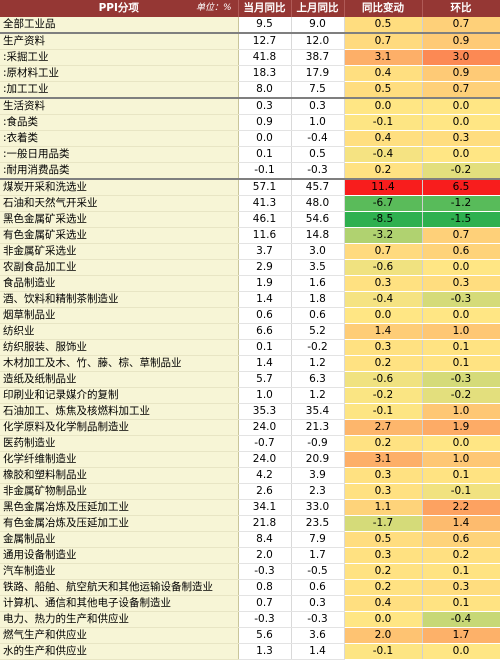  I want to click on cell-mom: -1.2, so click(461, 203).